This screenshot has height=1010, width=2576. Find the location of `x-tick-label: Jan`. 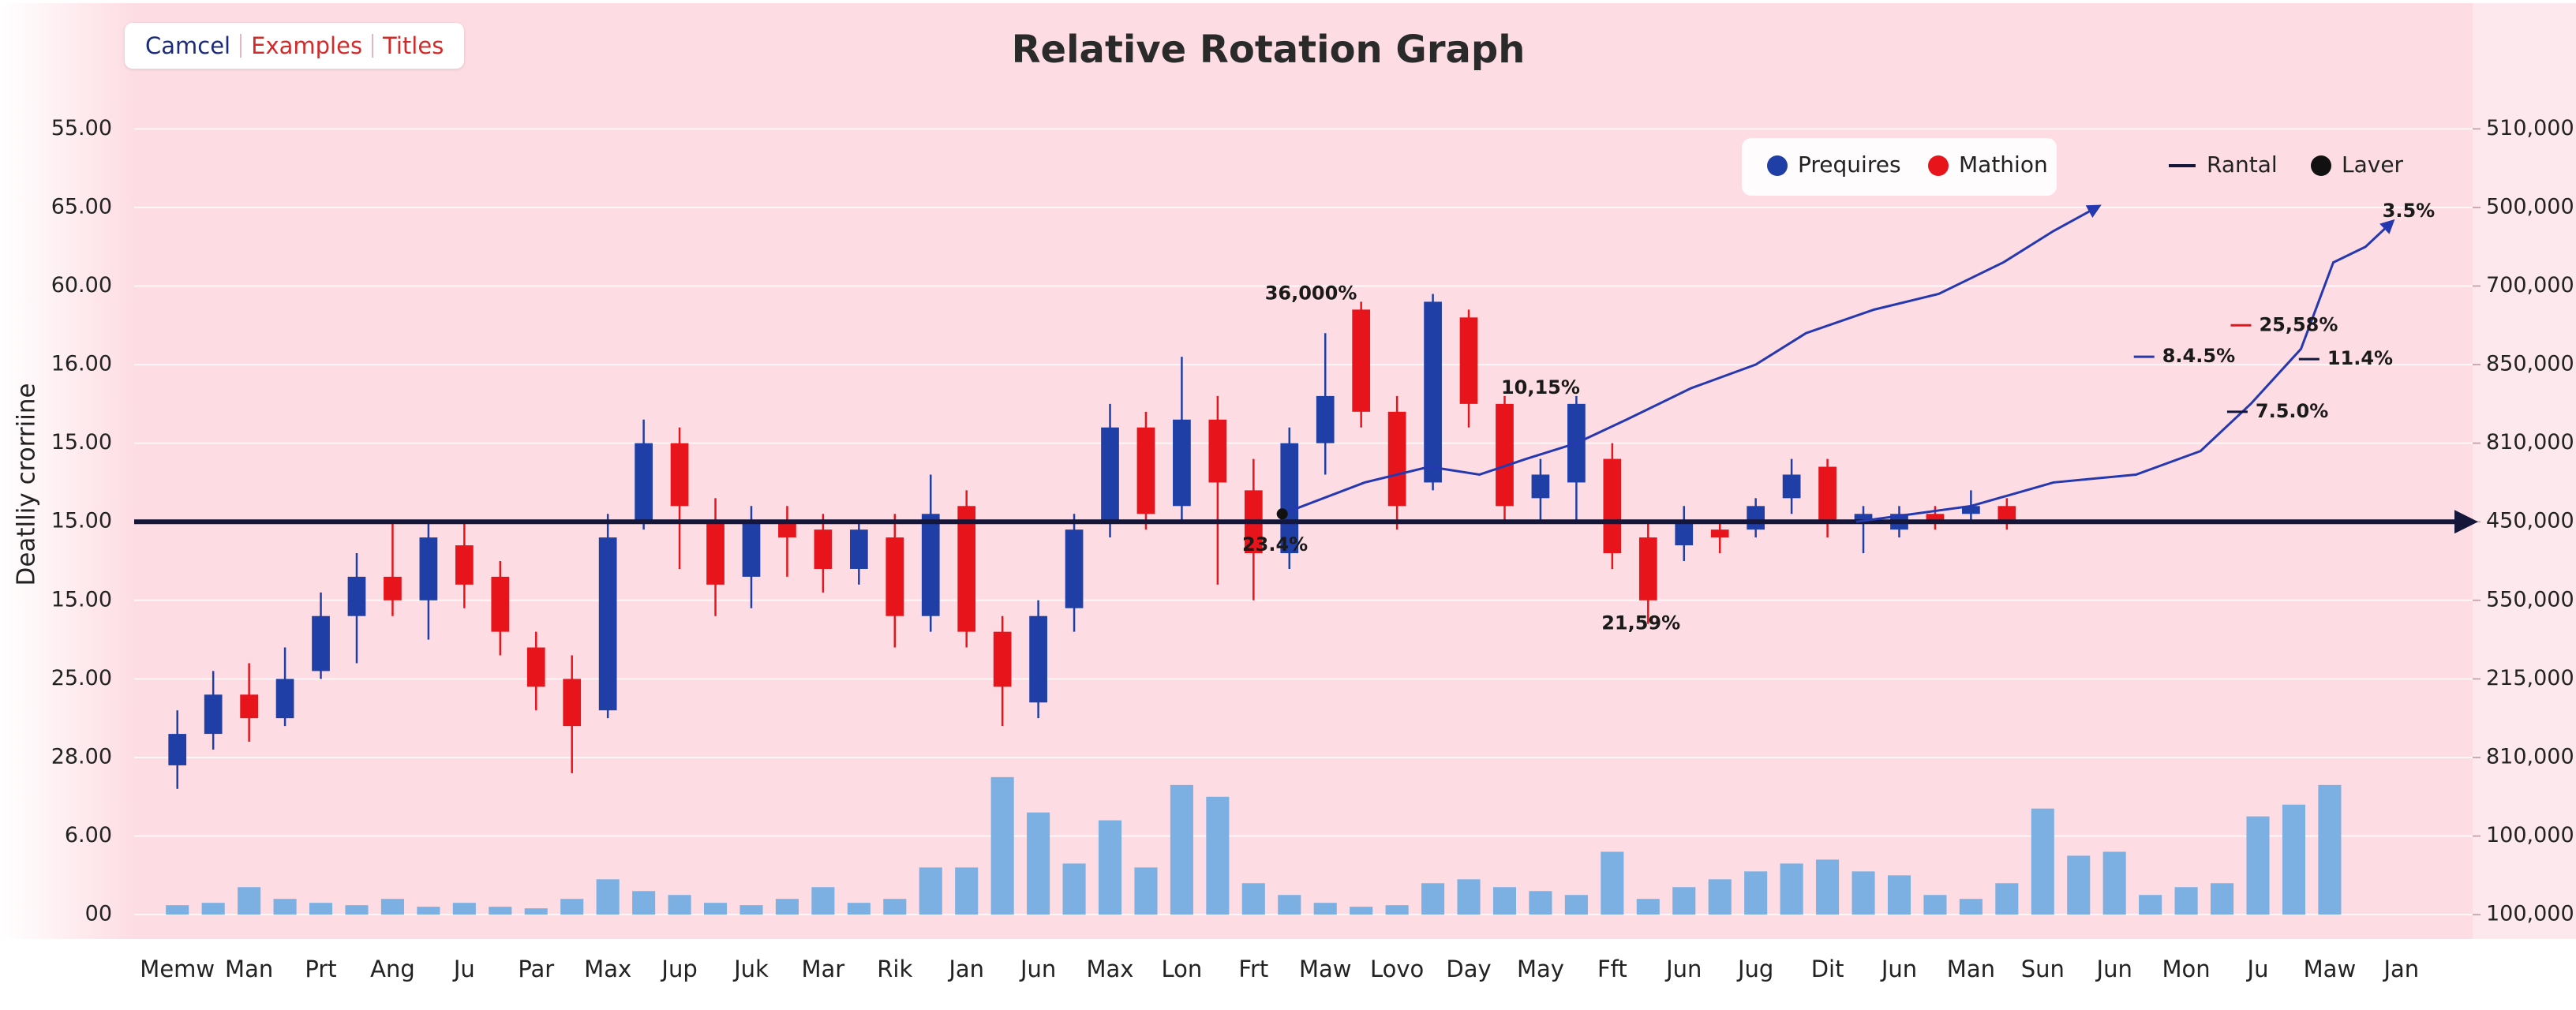

x-tick-label: Jan is located at coordinates (2400, 969).